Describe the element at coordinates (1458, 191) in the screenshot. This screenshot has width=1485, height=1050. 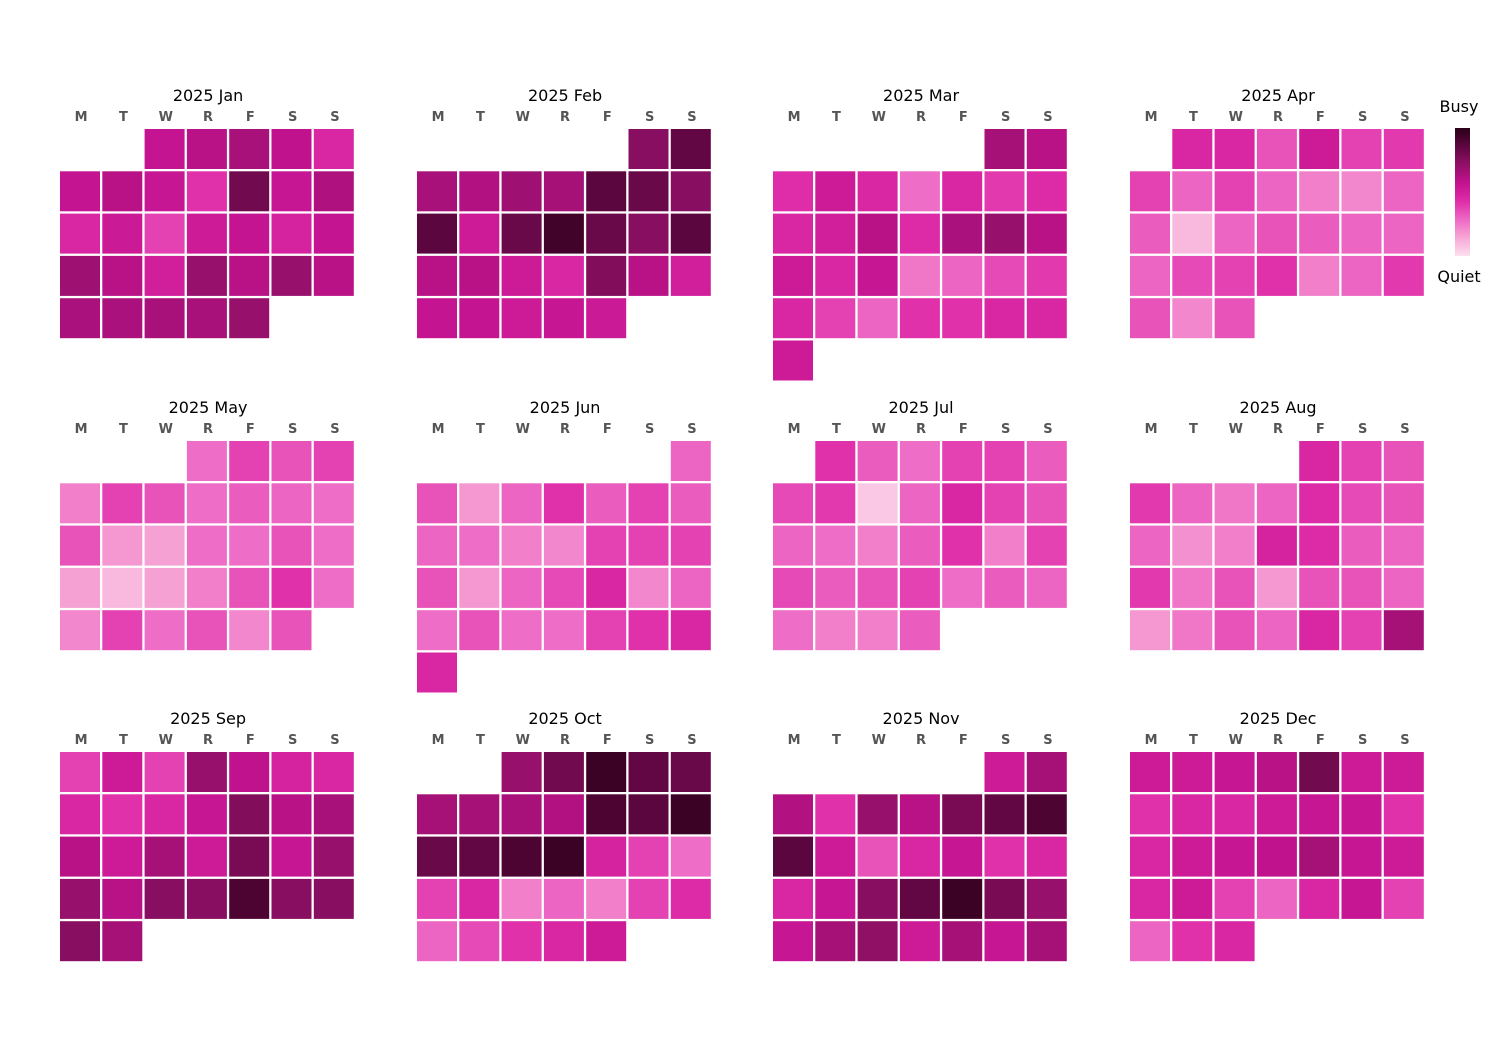
I see `colorbar-legend: Busy Quiet` at that location.